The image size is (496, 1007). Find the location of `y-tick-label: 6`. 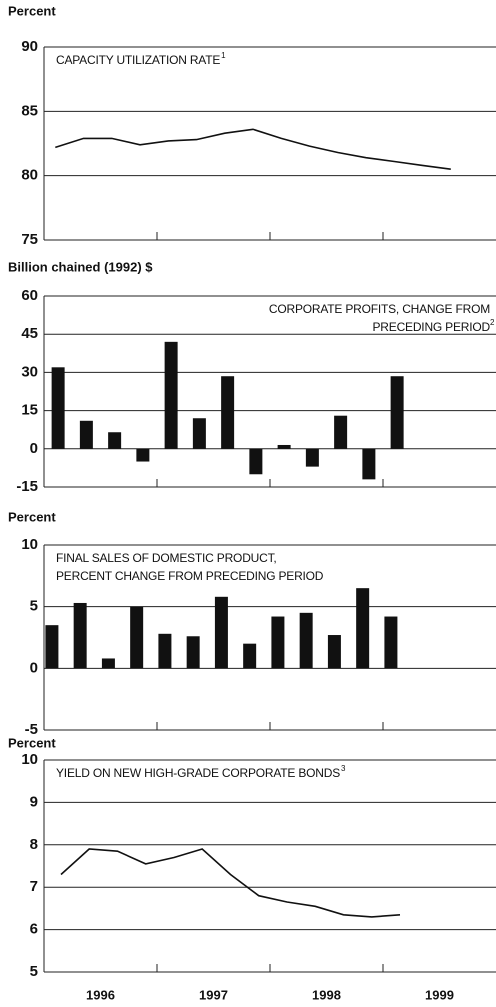

y-tick-label: 6 is located at coordinates (34, 929).